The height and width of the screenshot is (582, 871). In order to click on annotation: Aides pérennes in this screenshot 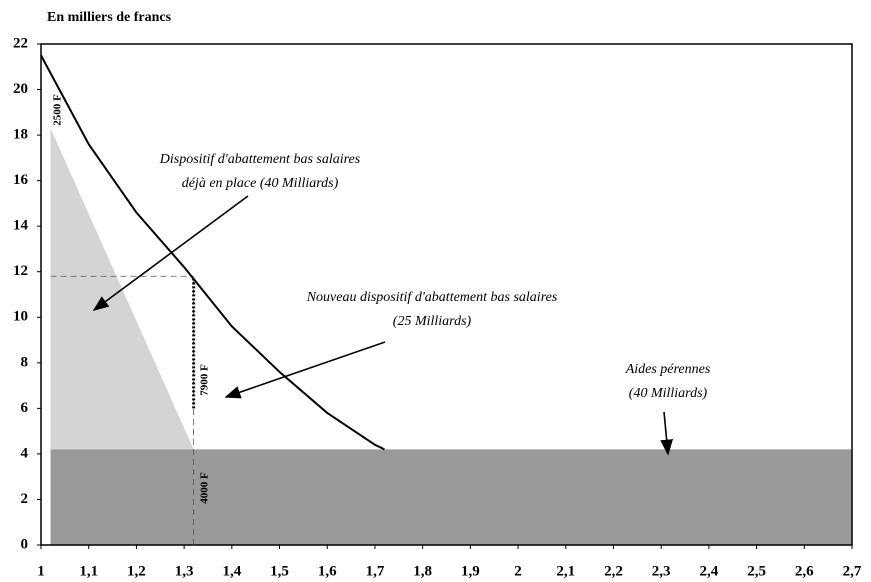, I will do `click(668, 369)`.